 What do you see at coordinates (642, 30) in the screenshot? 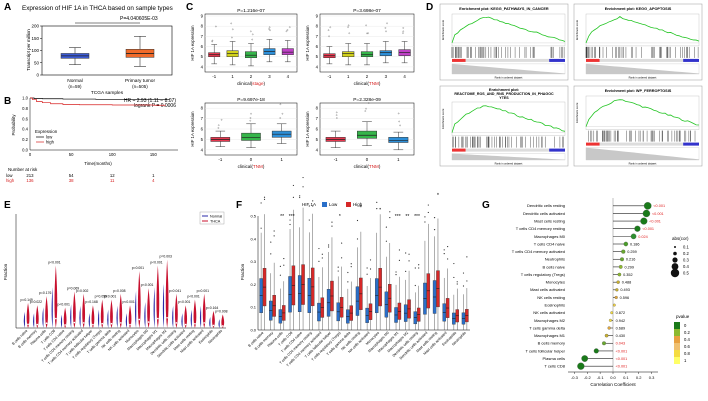
I see `enrichment-curve` at bounding box center [642, 30].